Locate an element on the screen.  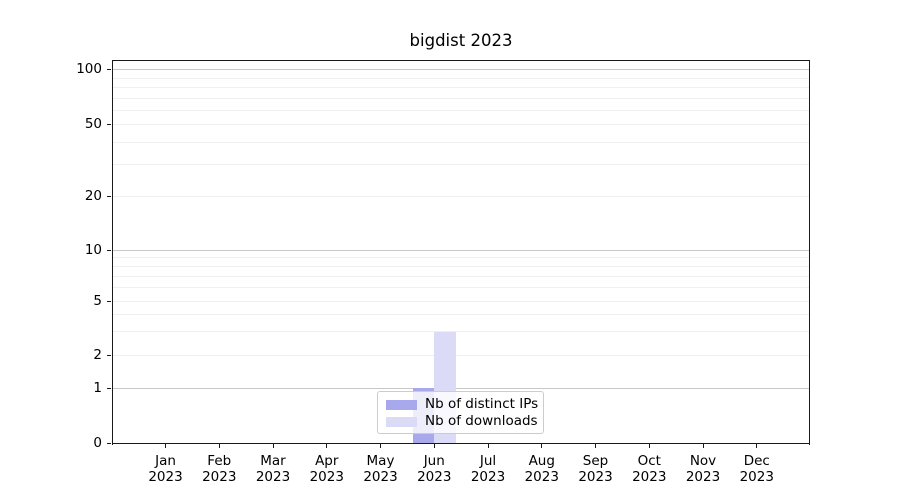
x-tick-label-month: May is located at coordinates (380, 461).